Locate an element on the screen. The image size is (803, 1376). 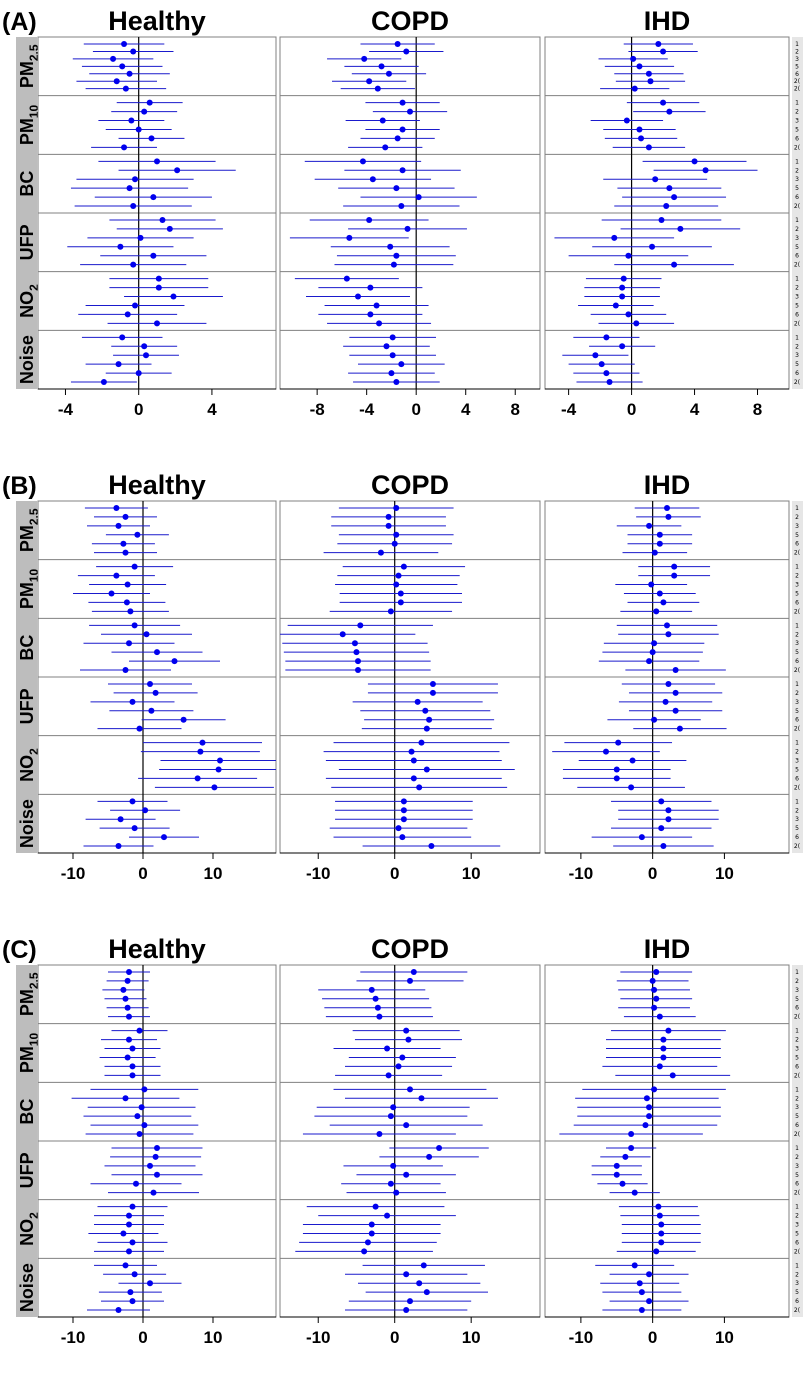
pollutant-label-strip is located at coordinates (26, 213).